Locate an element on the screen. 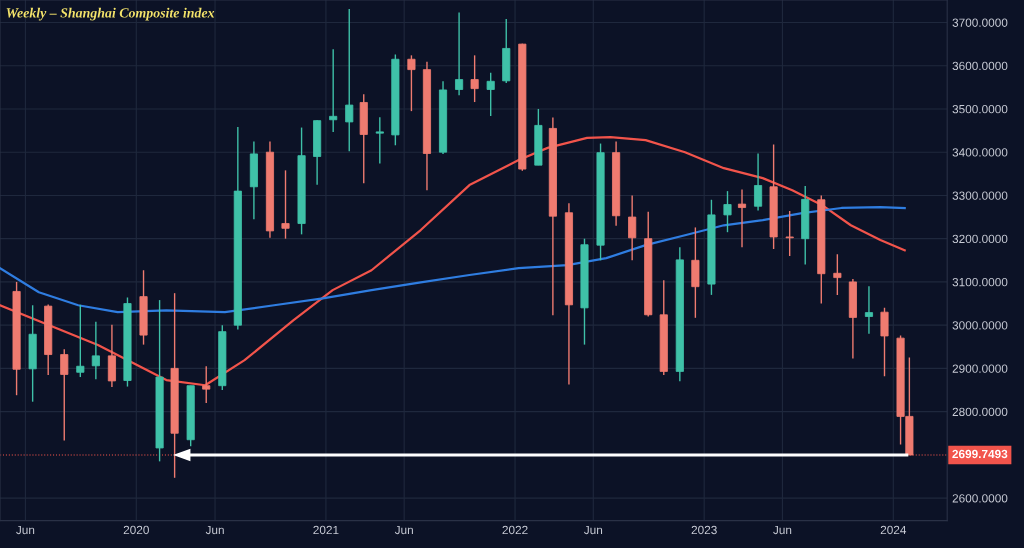 Image resolution: width=1024 pixels, height=548 pixels. x-tick-label: 2023 is located at coordinates (704, 530).